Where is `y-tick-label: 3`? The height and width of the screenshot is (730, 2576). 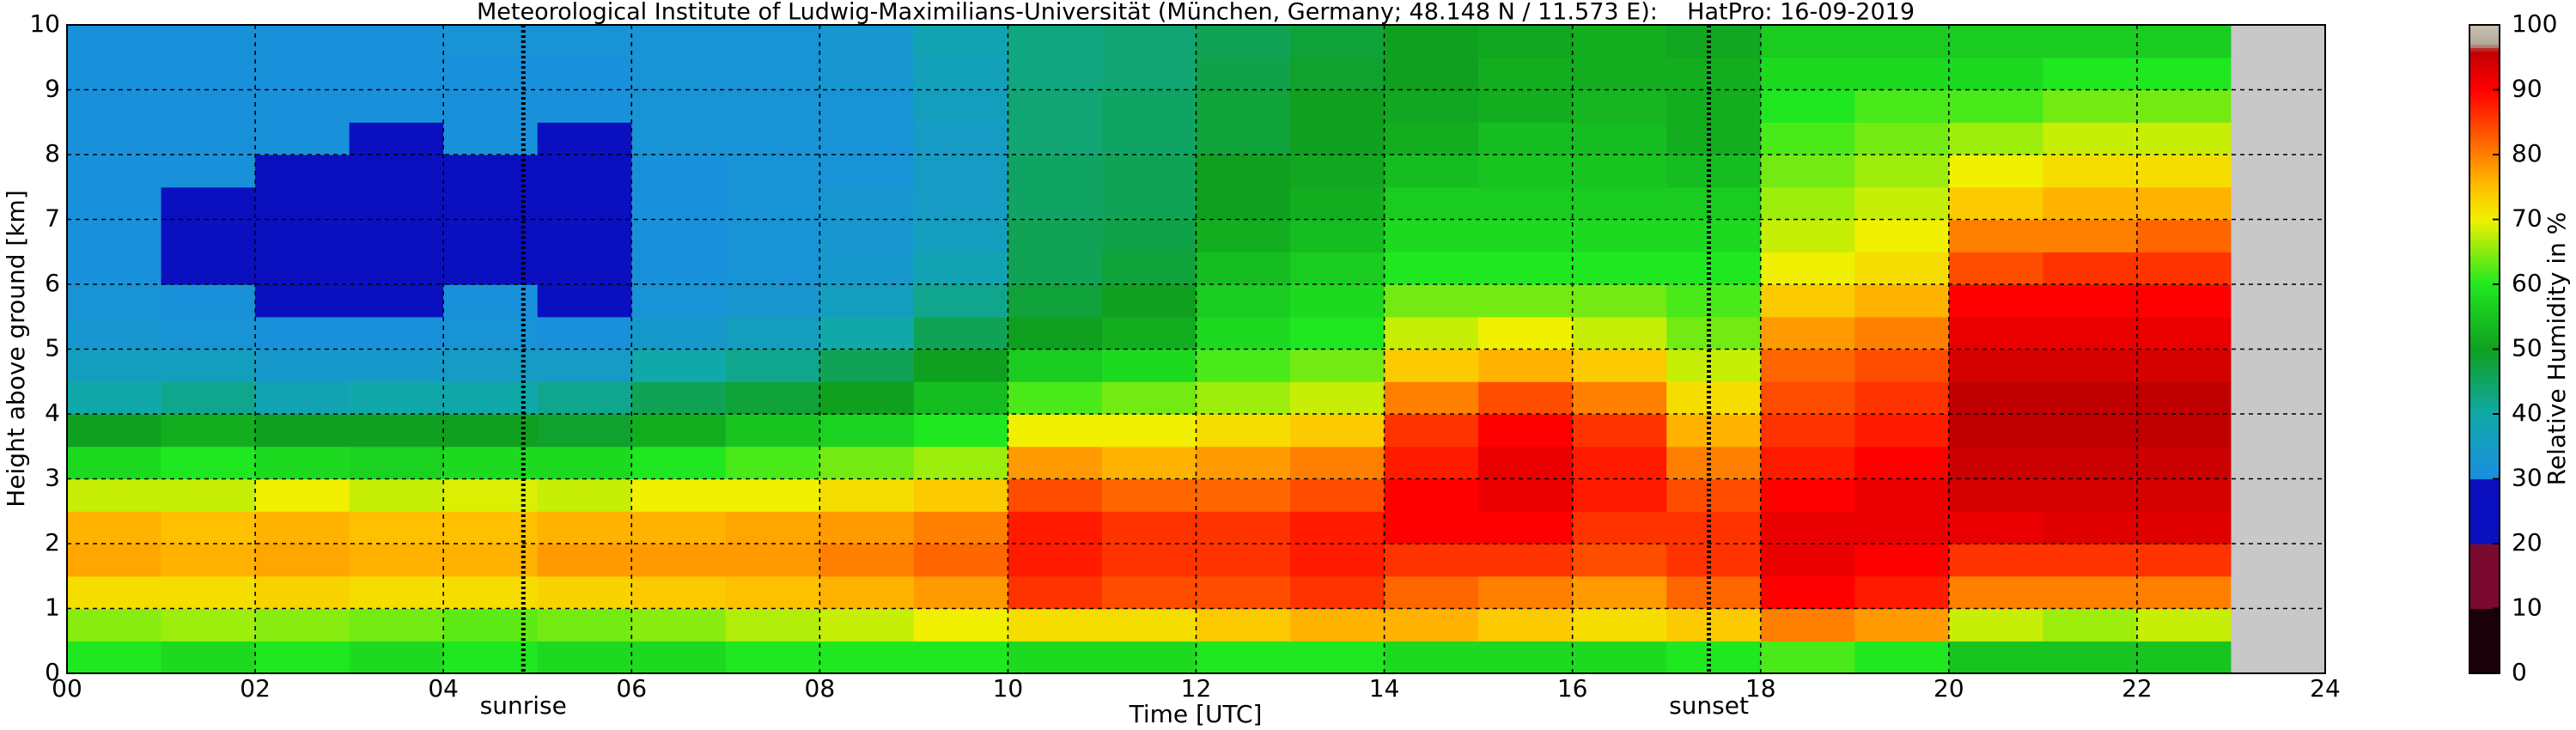
y-tick-label: 3 is located at coordinates (52, 478).